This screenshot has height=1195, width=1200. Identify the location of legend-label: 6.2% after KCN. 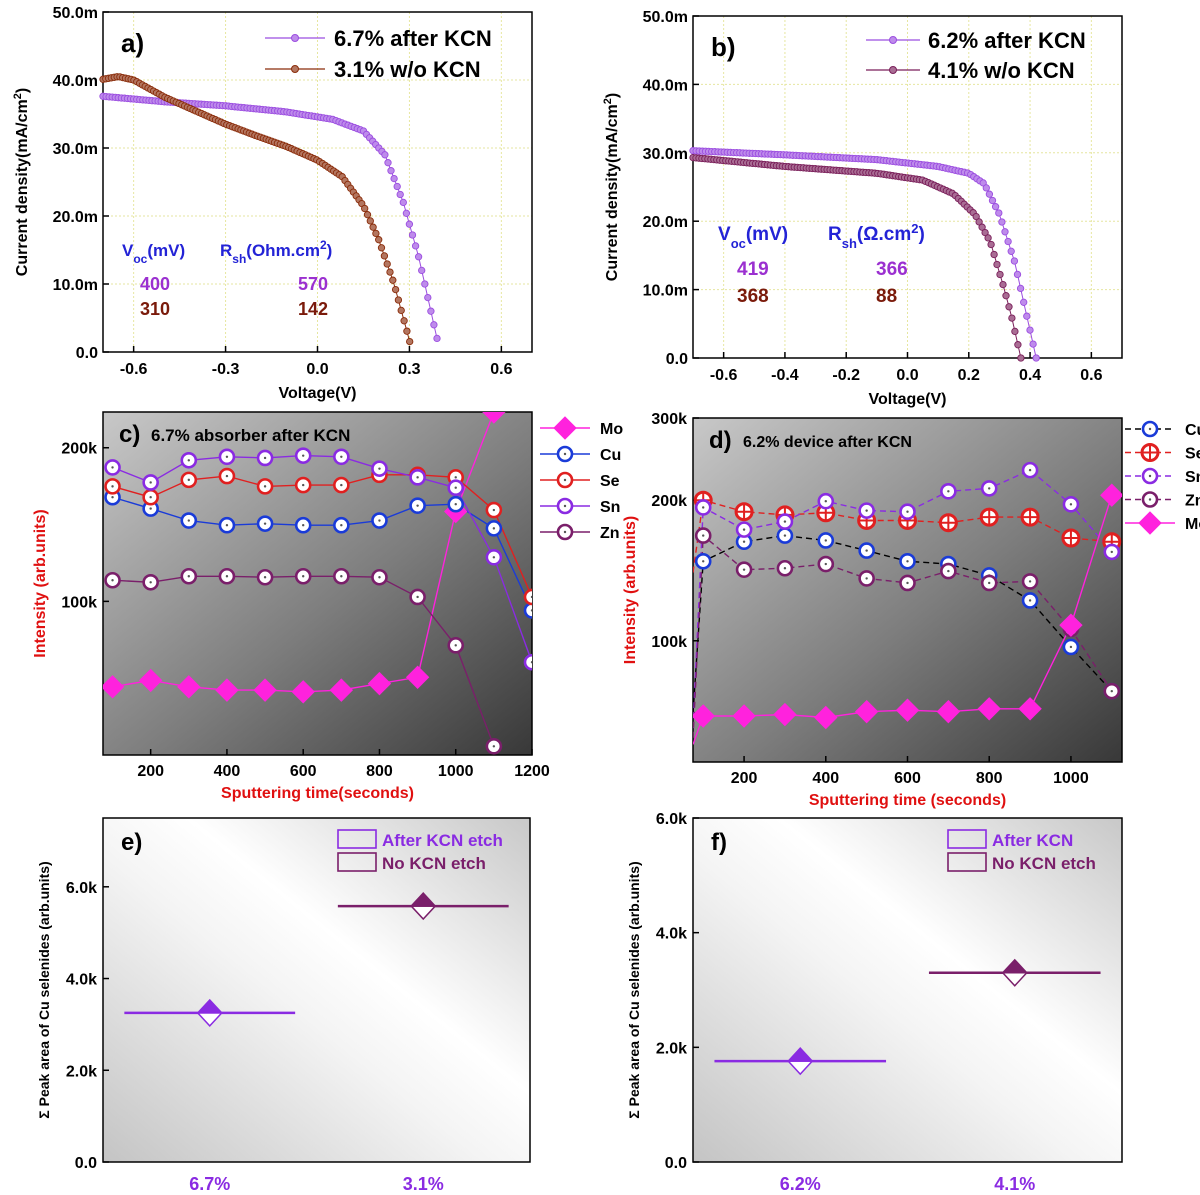
(1007, 40).